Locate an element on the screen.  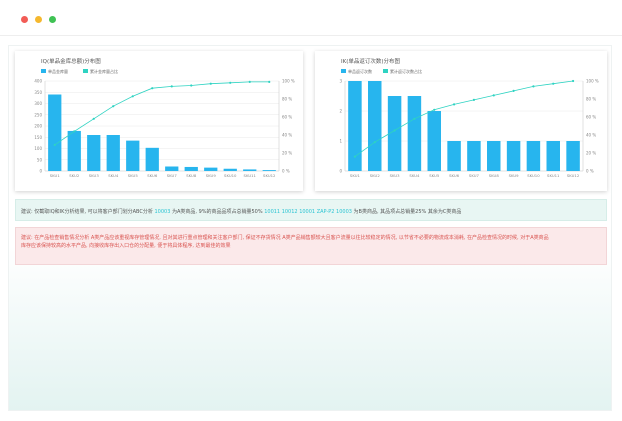
y-left-tick-label: 200 is located at coordinates (38, 126).